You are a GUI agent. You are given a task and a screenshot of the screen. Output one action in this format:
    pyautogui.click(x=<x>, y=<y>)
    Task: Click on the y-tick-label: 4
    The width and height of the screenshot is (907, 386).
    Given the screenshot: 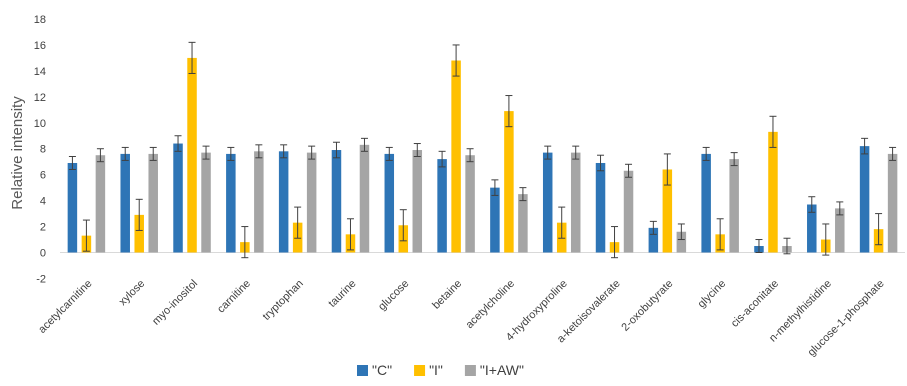 What is the action you would take?
    pyautogui.click(x=43, y=202)
    